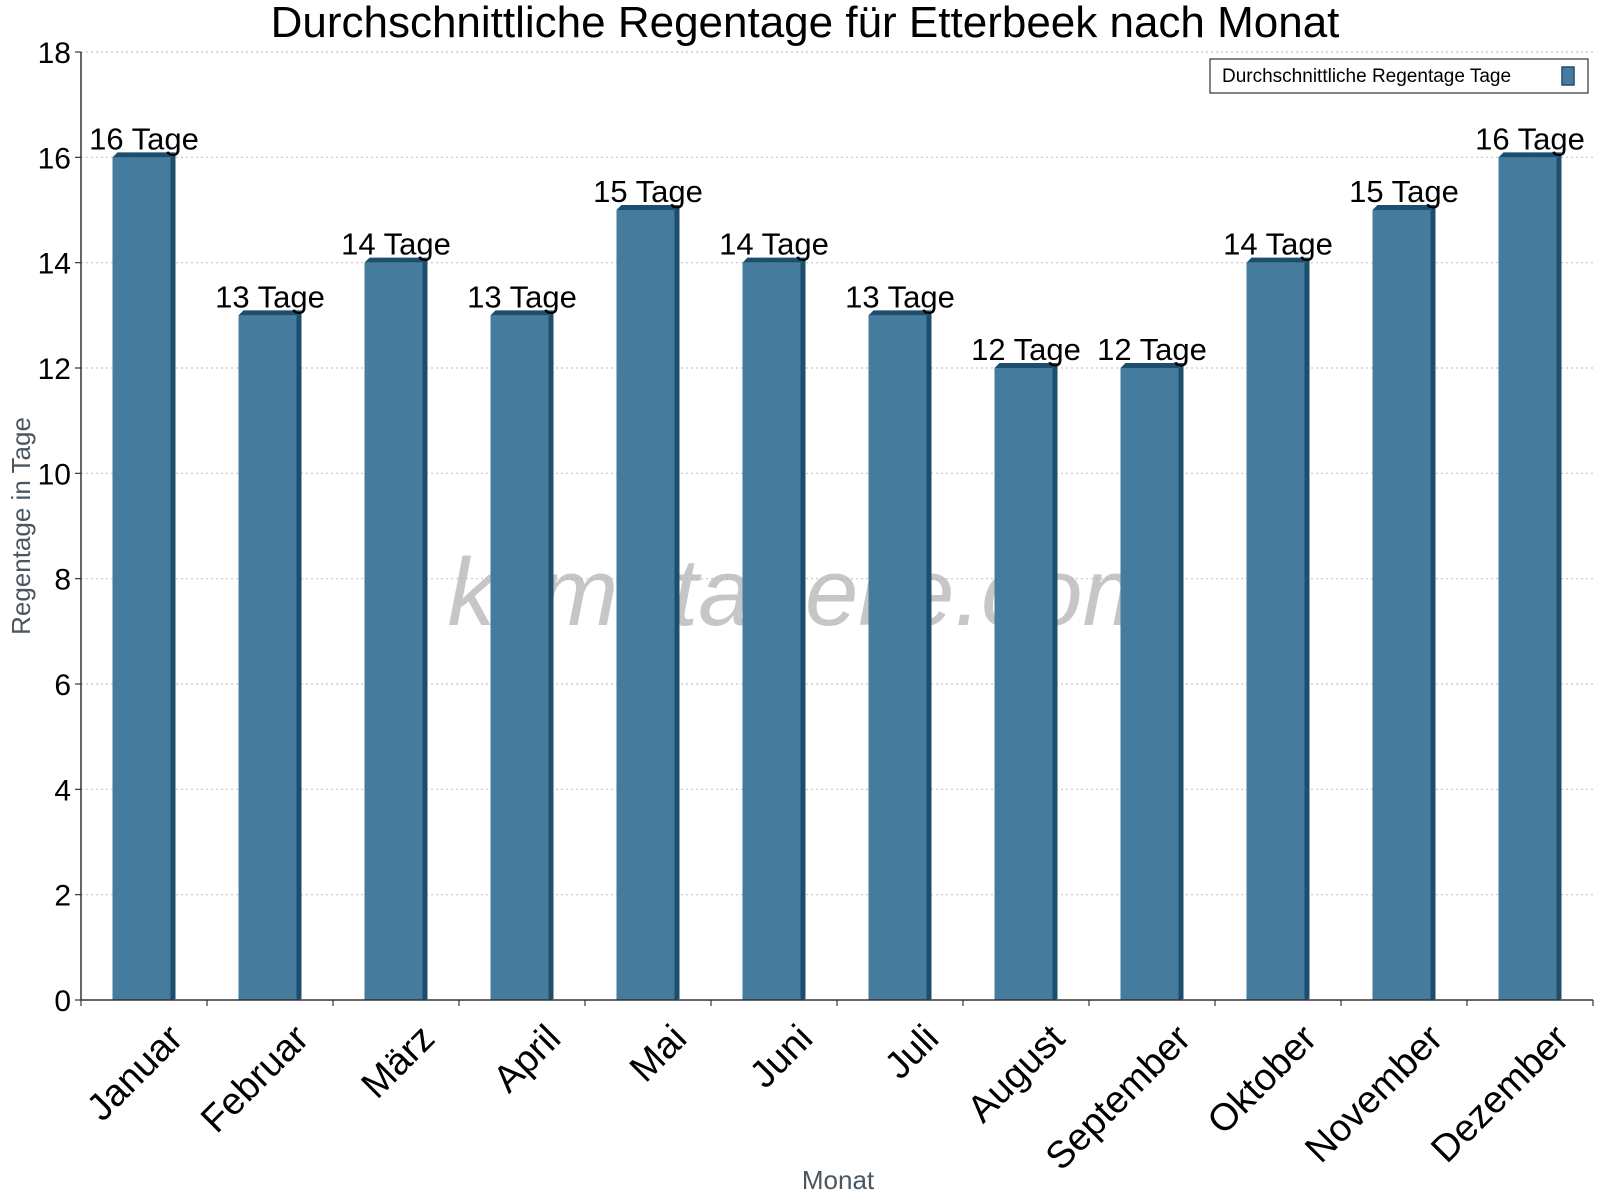 The width and height of the screenshot is (1600, 1200). What do you see at coordinates (62, 896) in the screenshot?
I see `y-tick-label: 2` at bounding box center [62, 896].